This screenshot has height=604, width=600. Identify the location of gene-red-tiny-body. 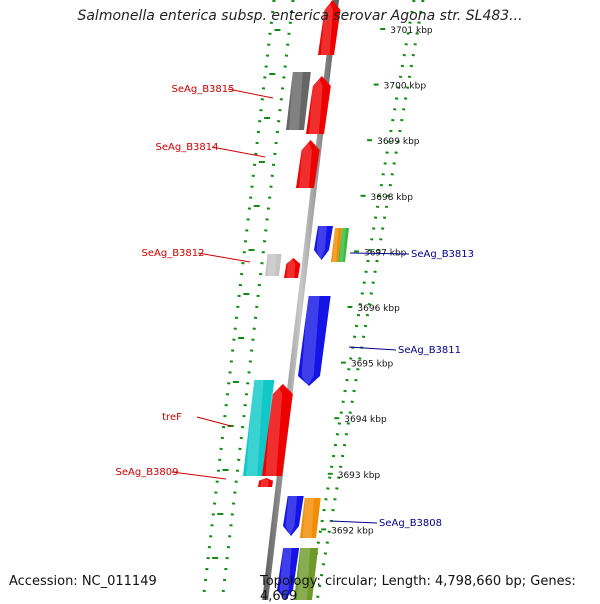
(266, 482).